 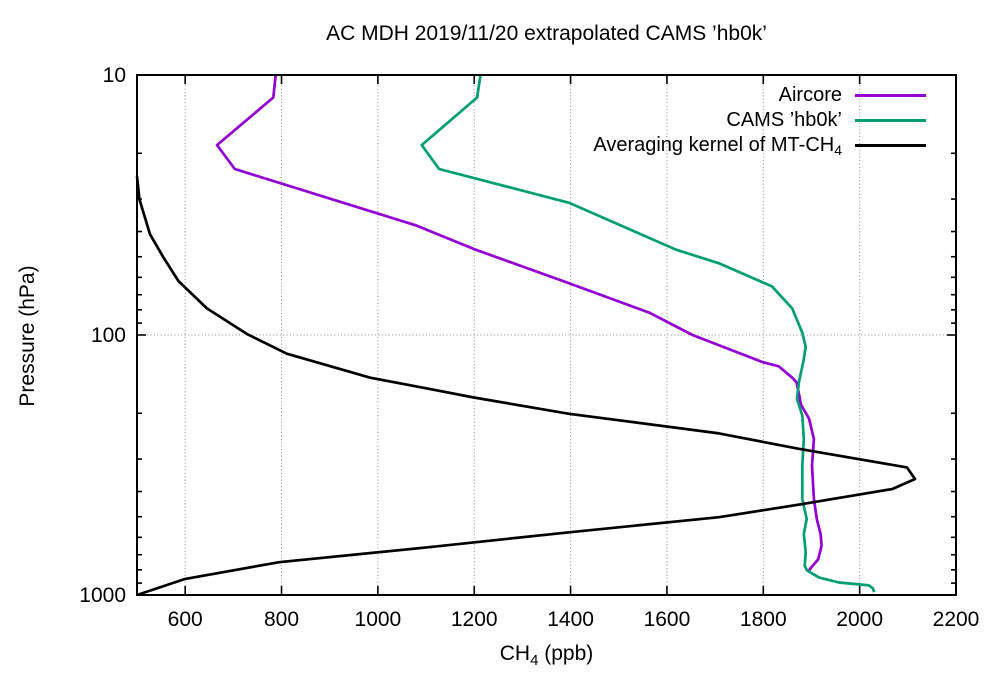 What do you see at coordinates (956, 619) in the screenshot?
I see `x-tick-label: 2200` at bounding box center [956, 619].